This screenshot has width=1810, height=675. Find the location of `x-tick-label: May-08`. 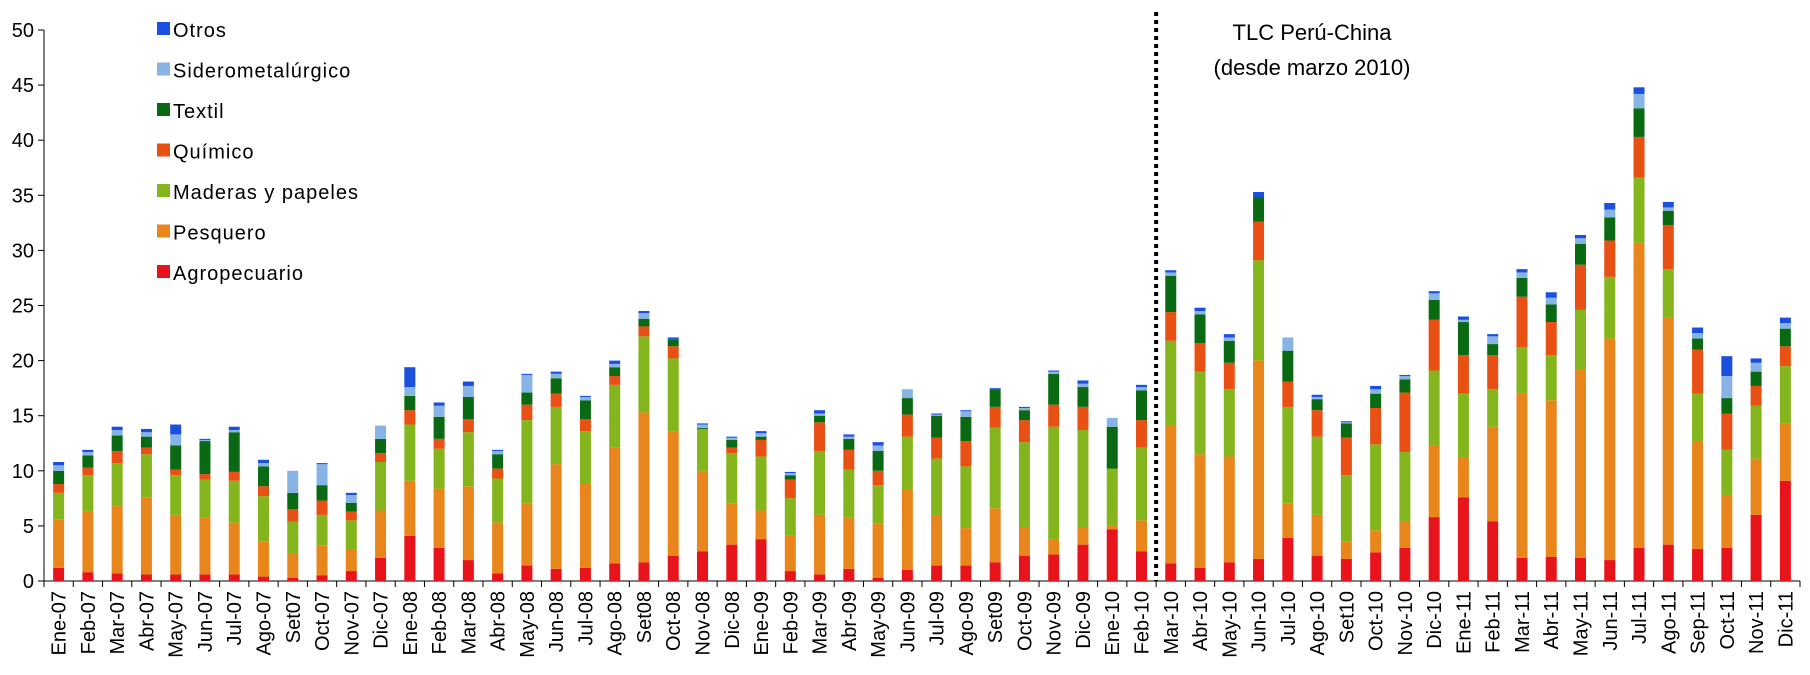

x-tick-label: May-08 is located at coordinates (528, 624).